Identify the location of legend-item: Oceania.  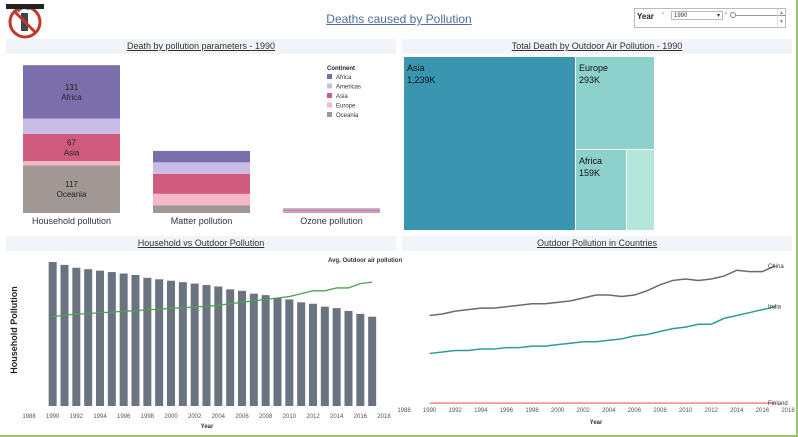
(347, 116).